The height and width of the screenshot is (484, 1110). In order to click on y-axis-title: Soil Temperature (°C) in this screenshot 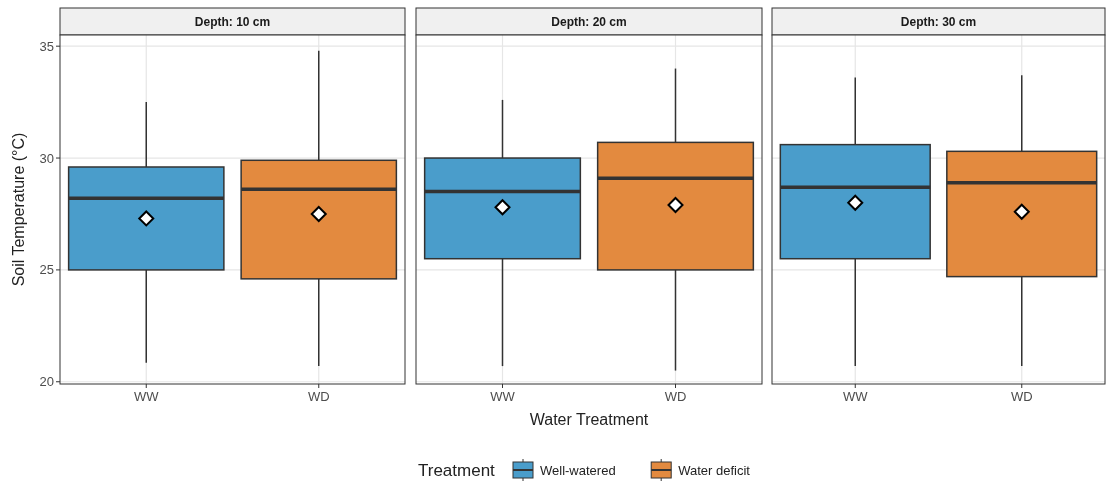, I will do `click(18, 209)`.